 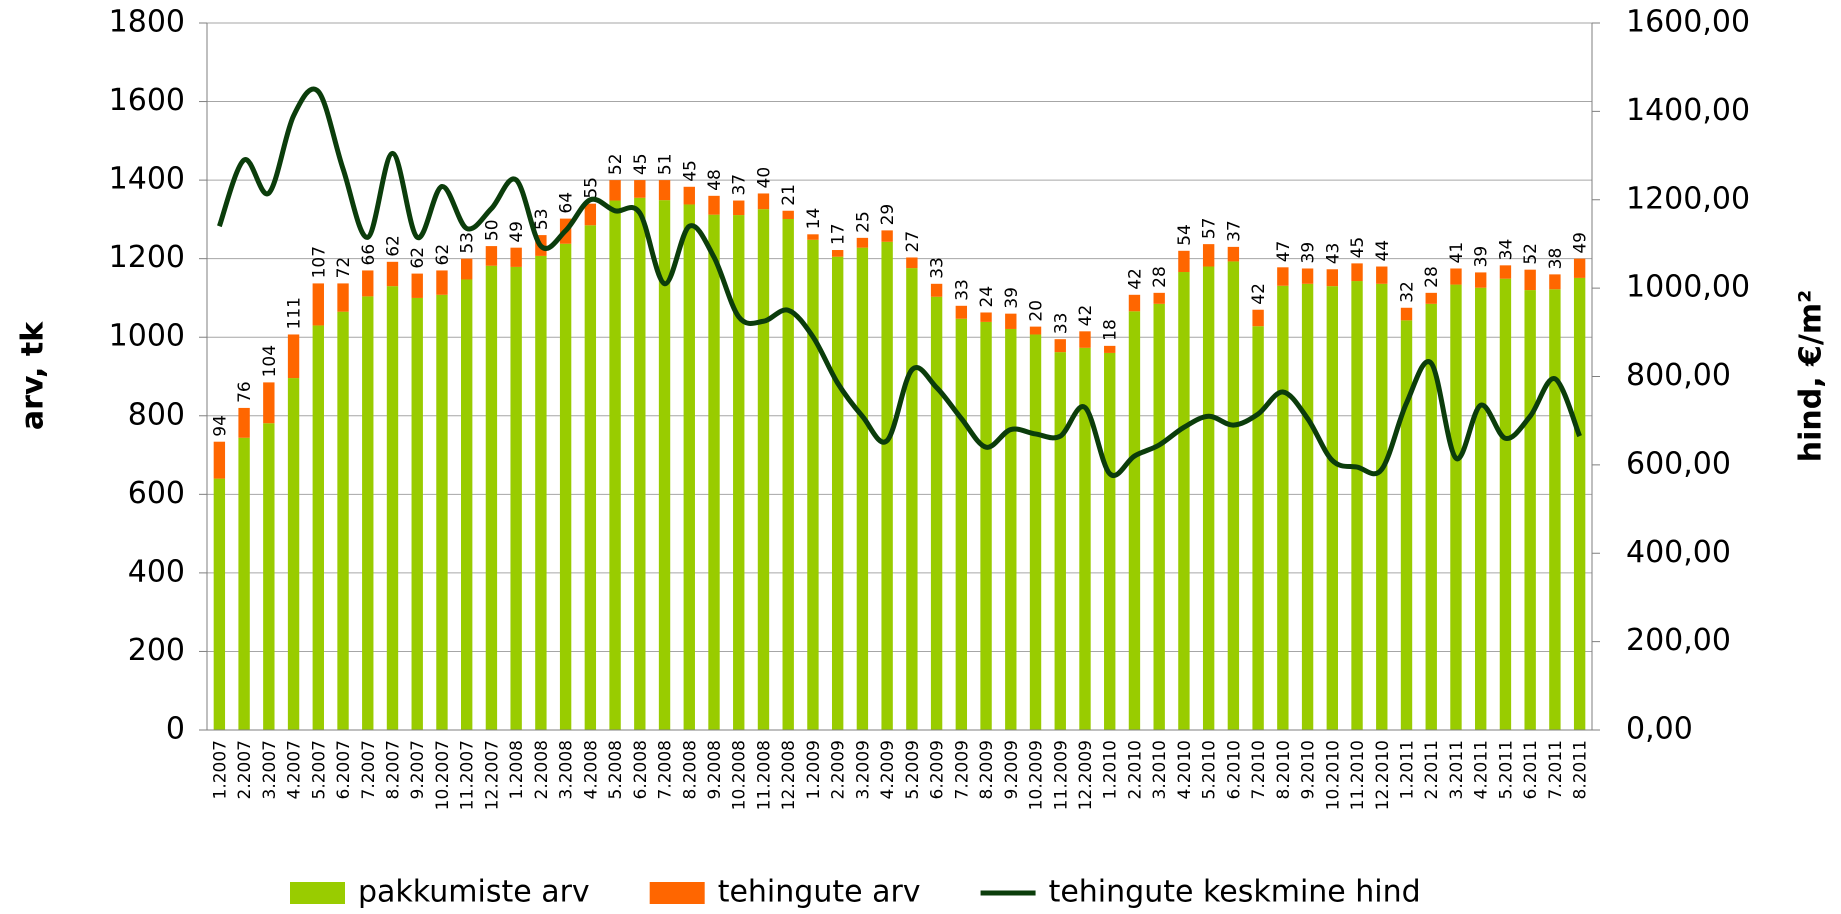 What do you see at coordinates (715, 769) in the screenshot?
I see `x-tick-label: 9.2008` at bounding box center [715, 769].